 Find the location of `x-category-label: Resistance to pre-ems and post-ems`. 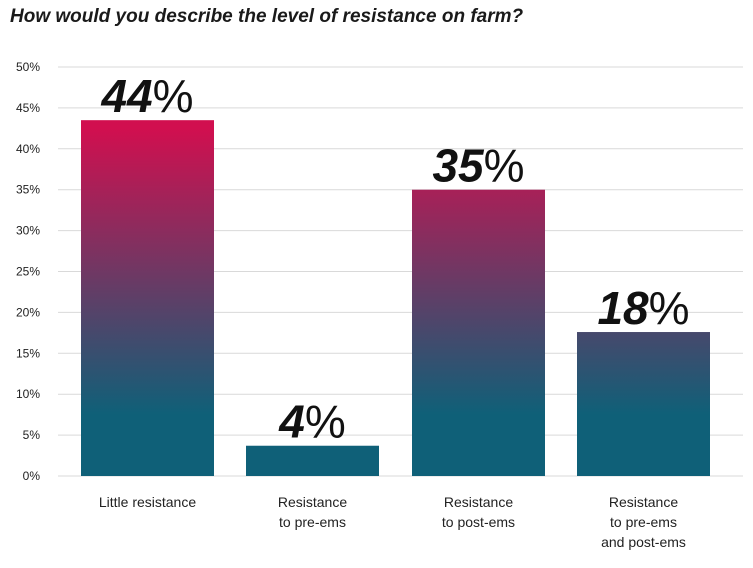

x-category-label: Resistance to pre-ems and post-ems is located at coordinates (643, 522).